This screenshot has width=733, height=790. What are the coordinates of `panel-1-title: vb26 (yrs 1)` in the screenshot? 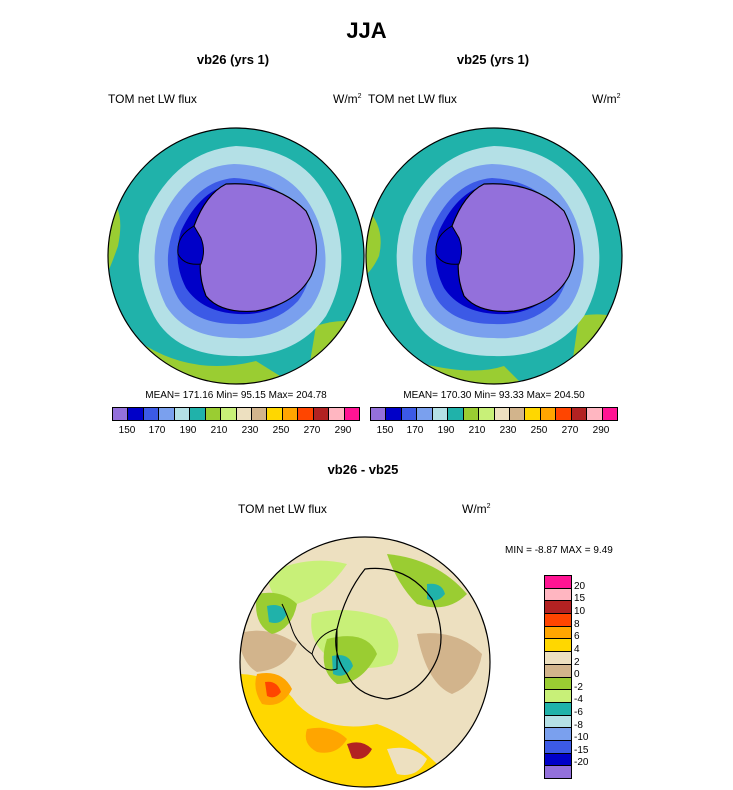 It's located at (233, 59).